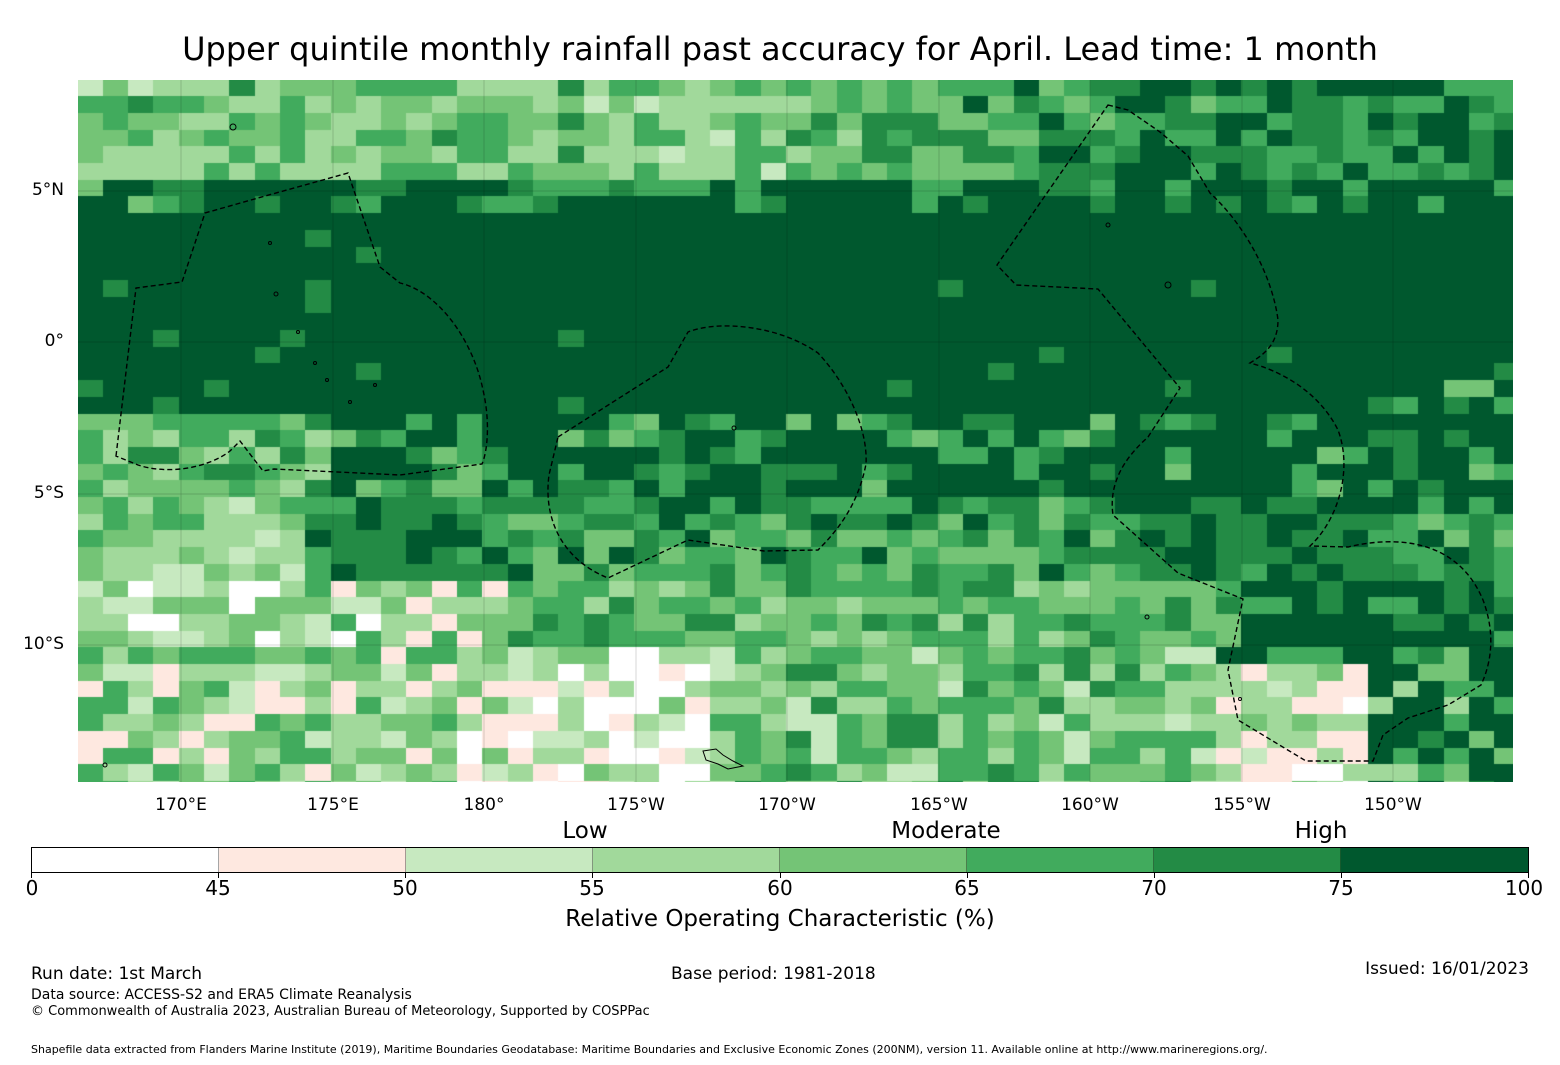 The width and height of the screenshot is (1560, 1065). What do you see at coordinates (707, 452) in the screenshot?
I see `tokelau-eez` at bounding box center [707, 452].